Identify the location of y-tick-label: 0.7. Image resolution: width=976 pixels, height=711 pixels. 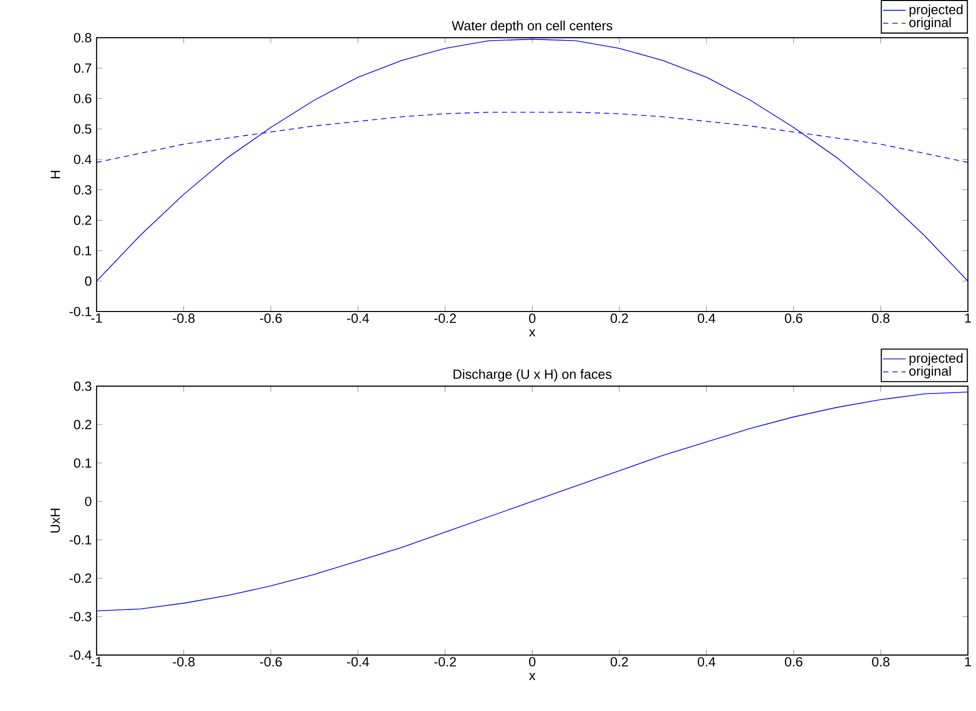
(83, 68).